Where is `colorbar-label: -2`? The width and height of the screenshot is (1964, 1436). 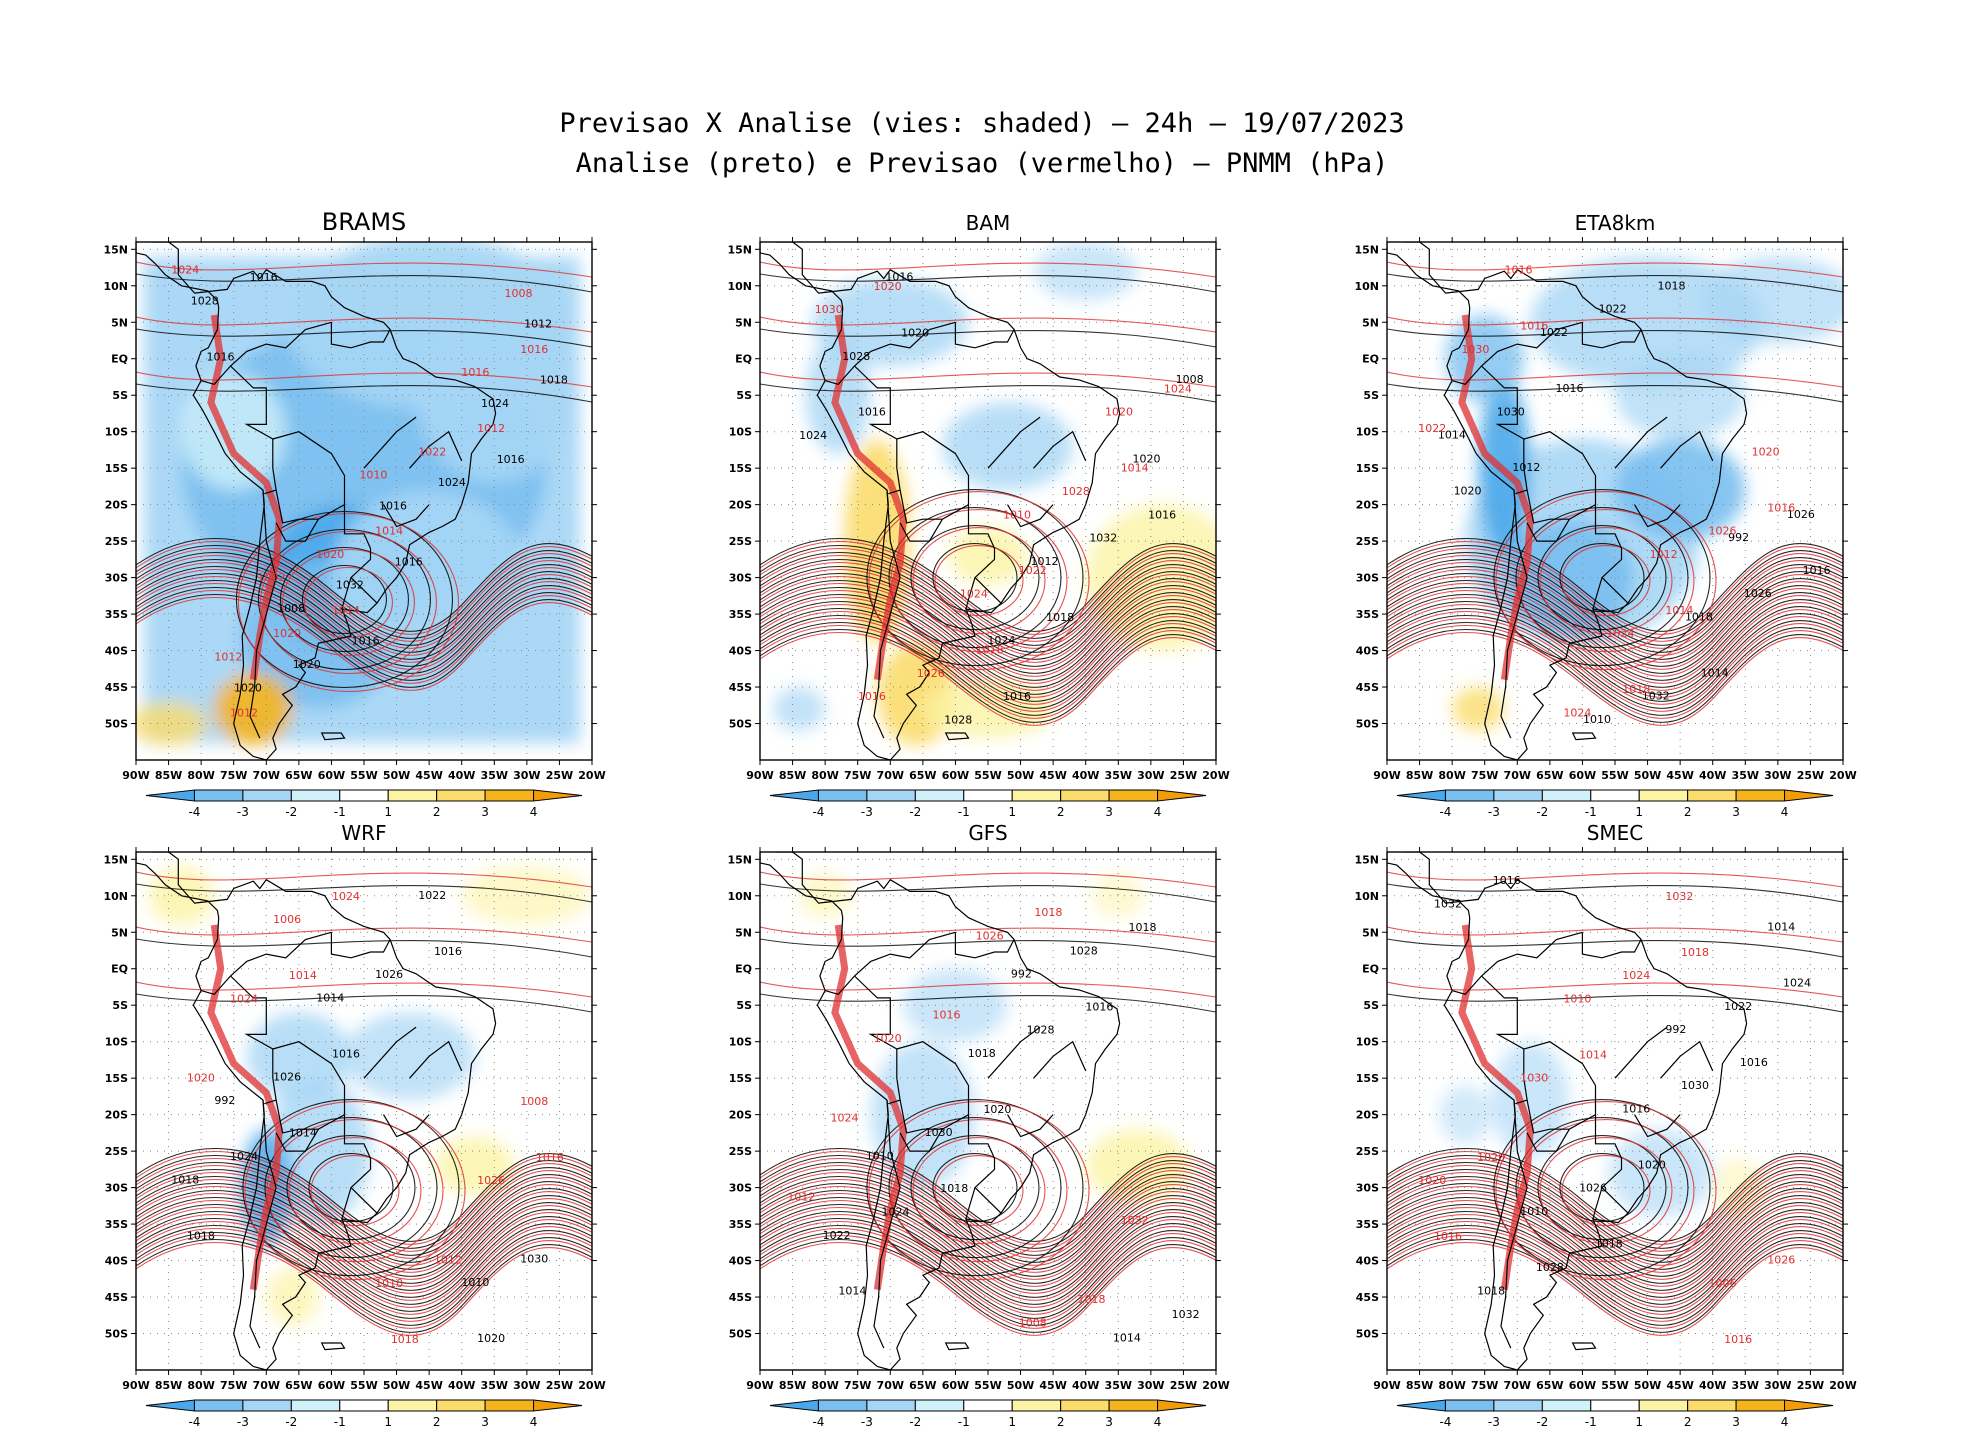
colorbar-label: -2 is located at coordinates (291, 1422).